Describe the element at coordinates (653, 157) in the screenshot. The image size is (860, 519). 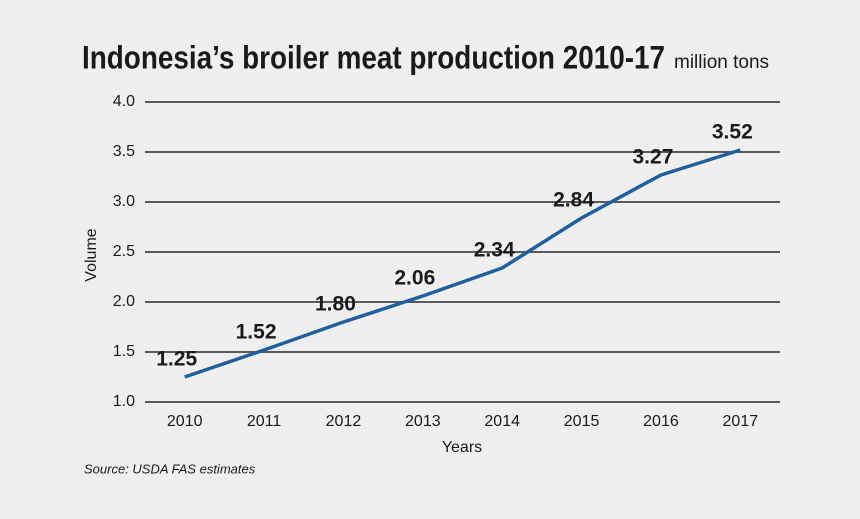
I see `data-label: 3.27` at that location.